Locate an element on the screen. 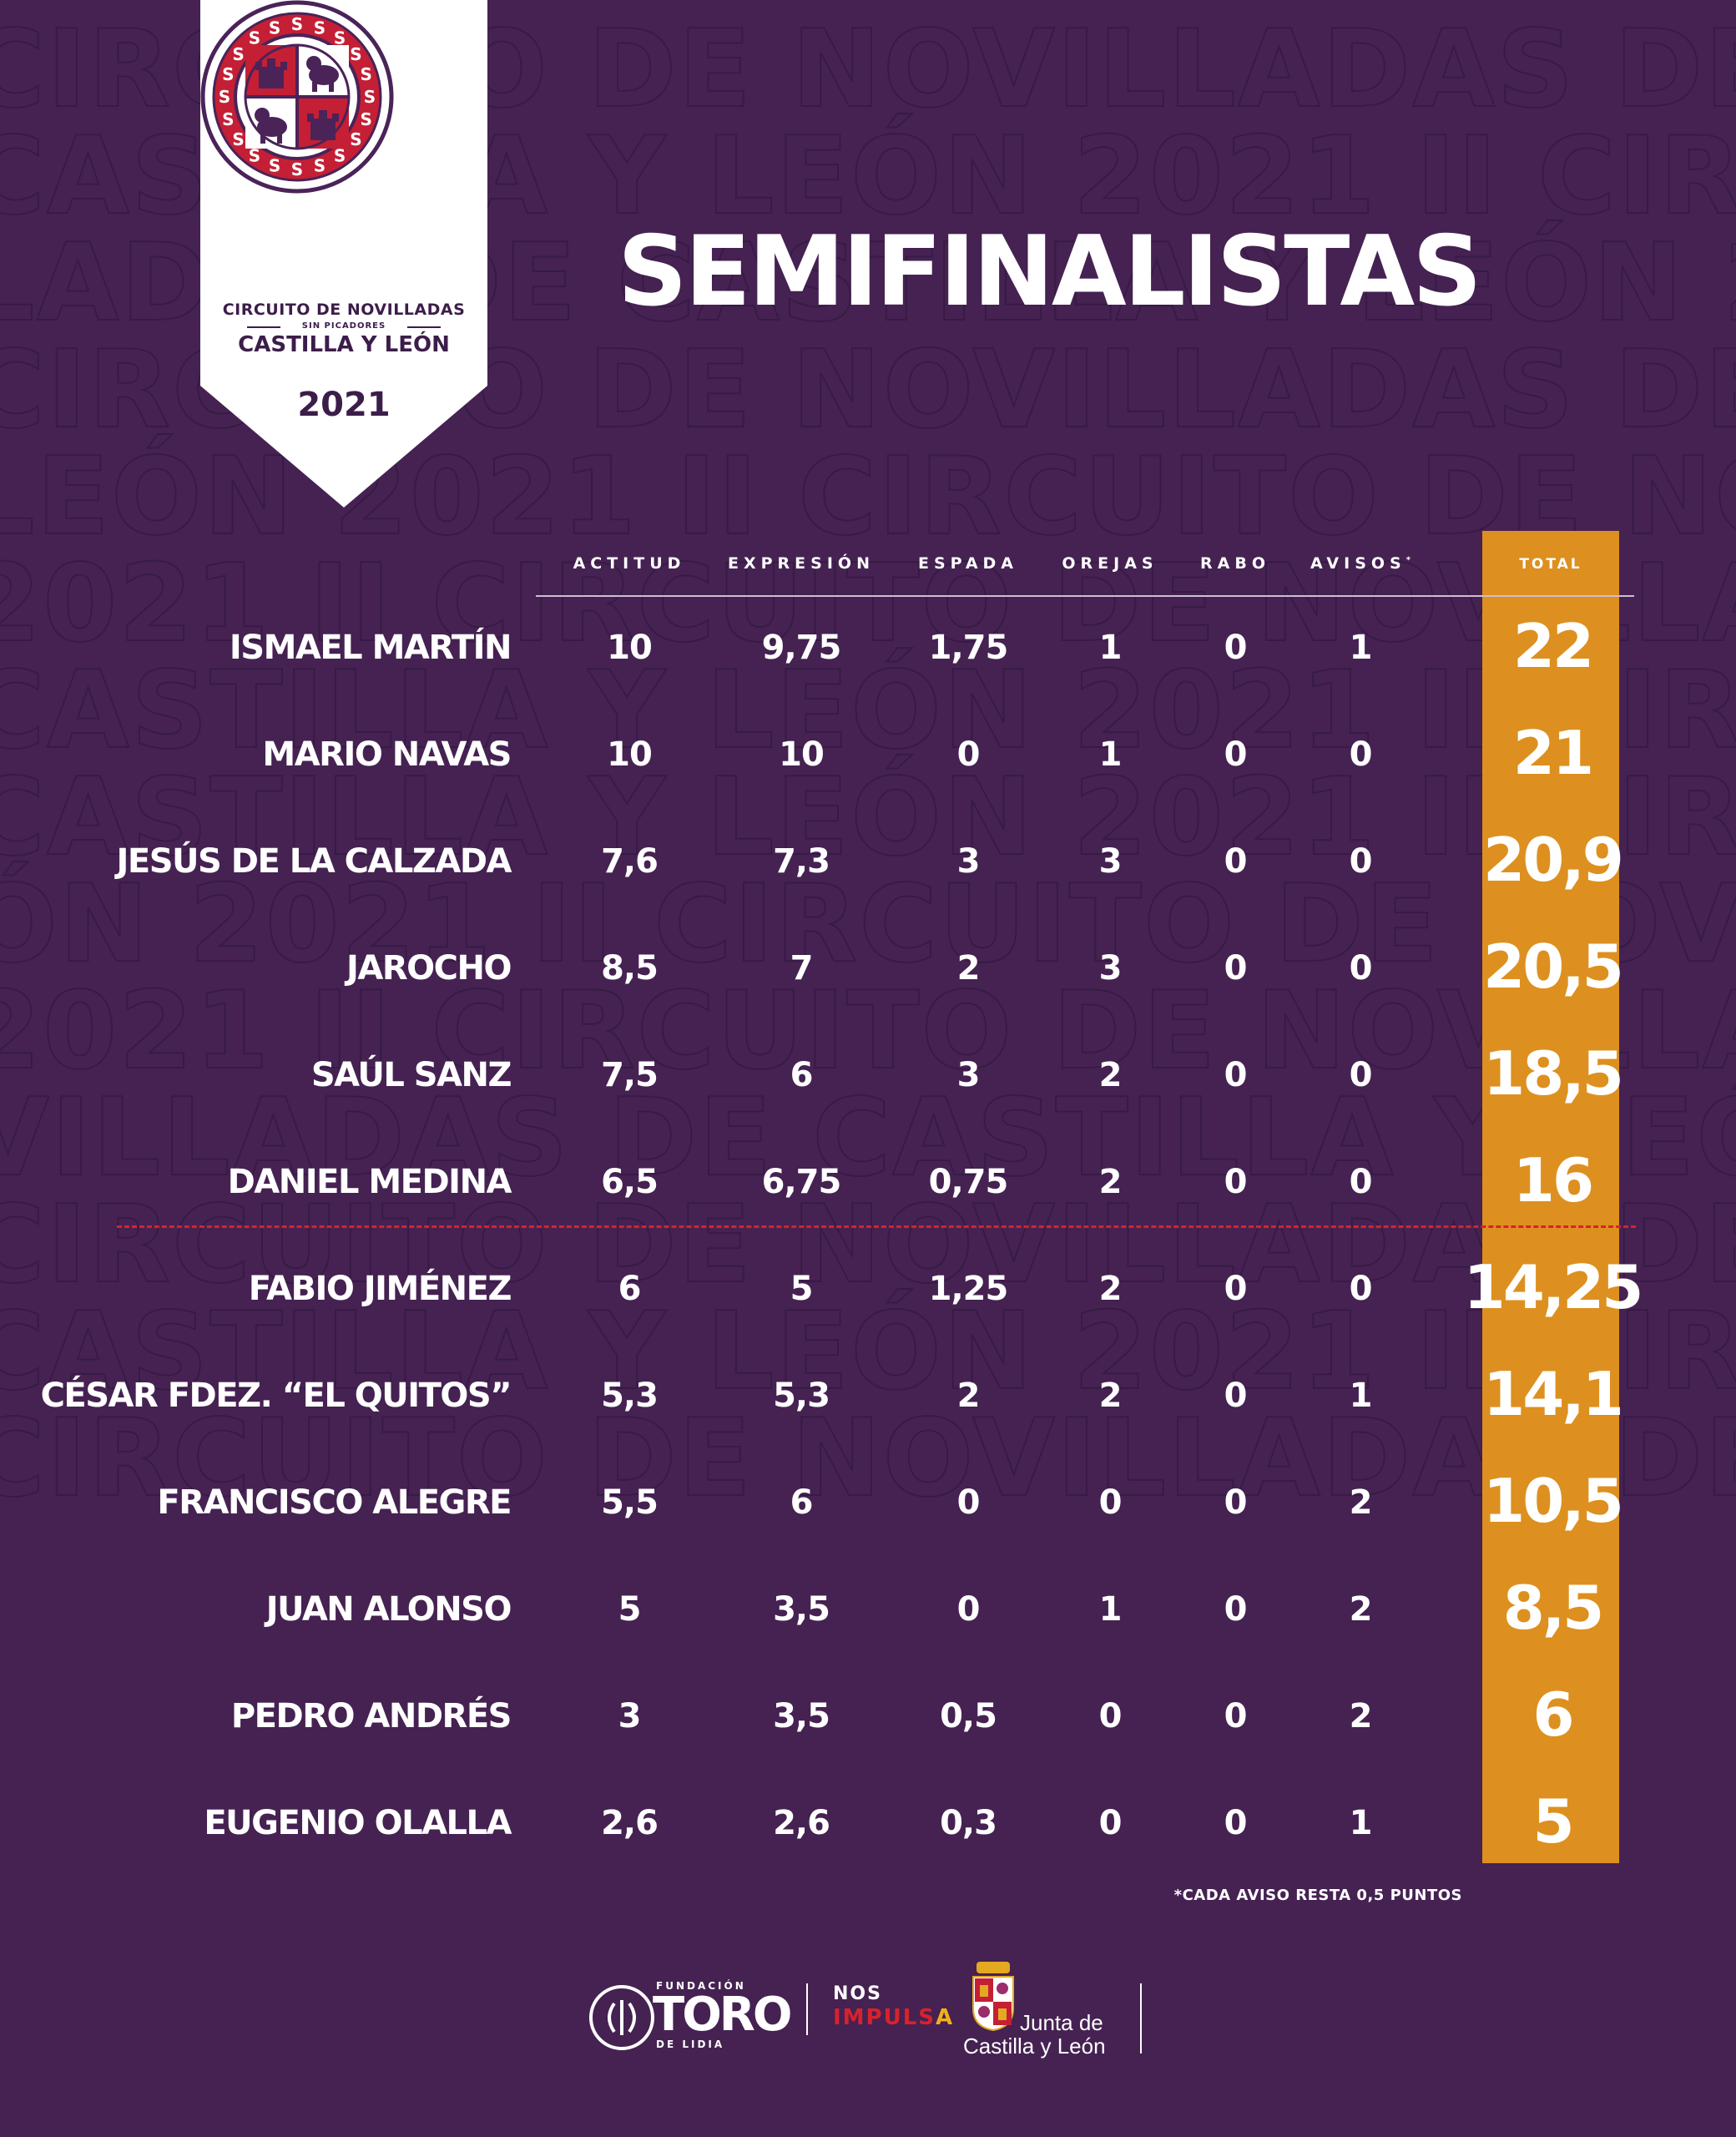  score-total: 16 is located at coordinates (1553, 1180).